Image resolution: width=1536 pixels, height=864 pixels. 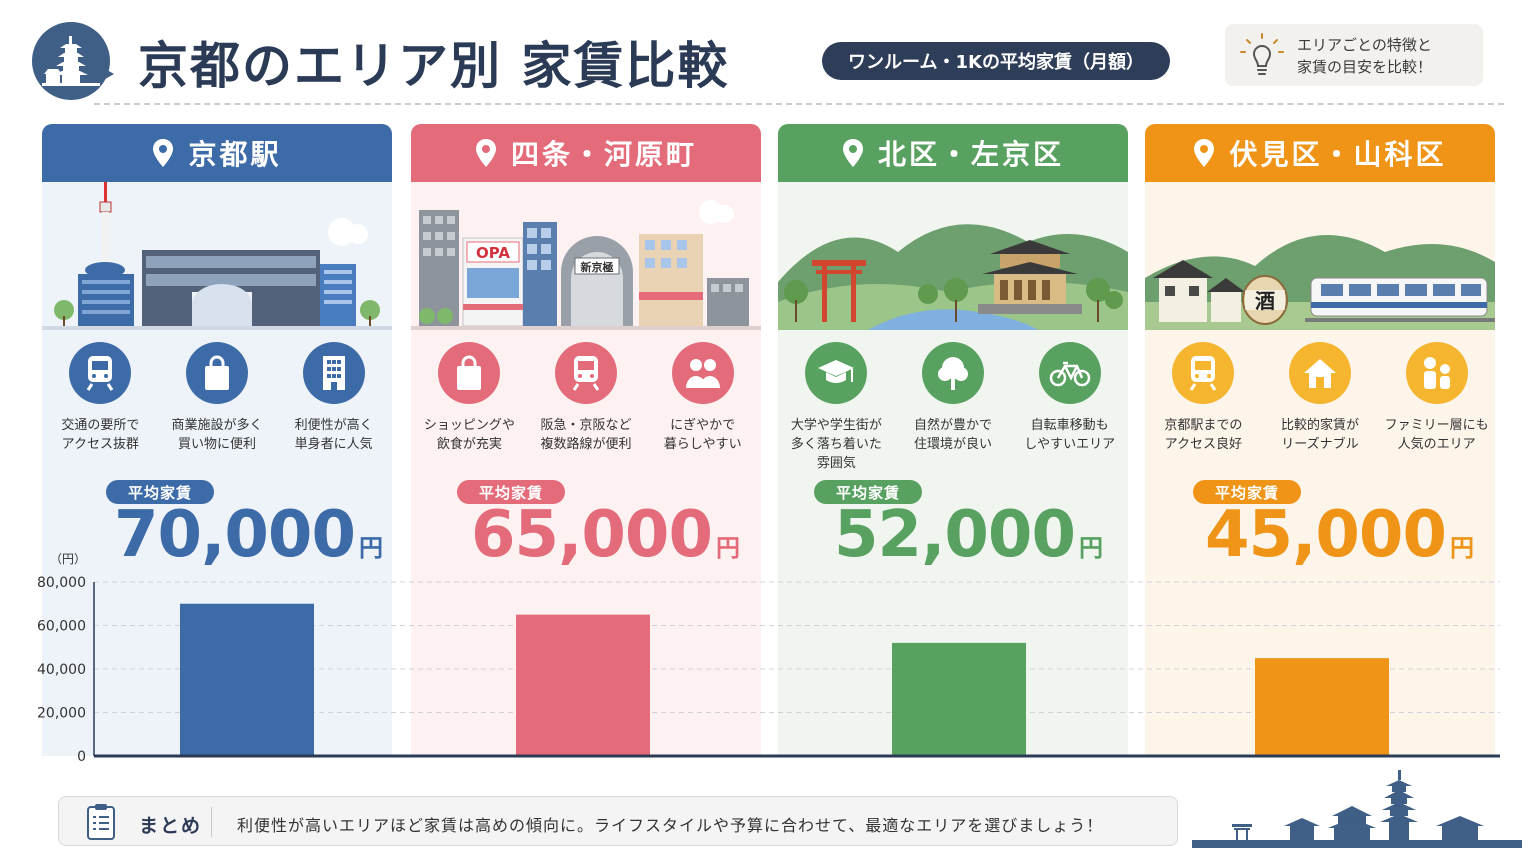 What do you see at coordinates (952, 373) in the screenshot?
I see `tree-icon` at bounding box center [952, 373].